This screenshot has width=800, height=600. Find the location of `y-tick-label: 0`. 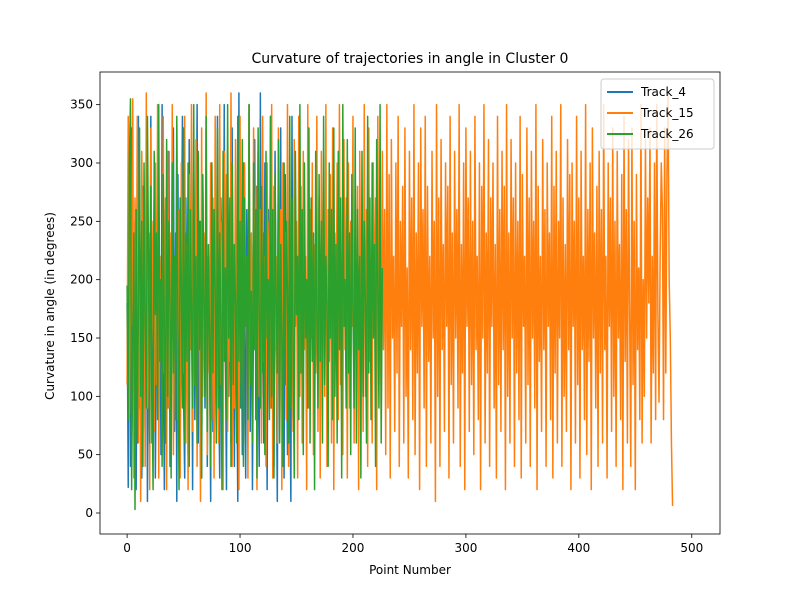

y-tick-label: 0 is located at coordinates (89, 513).